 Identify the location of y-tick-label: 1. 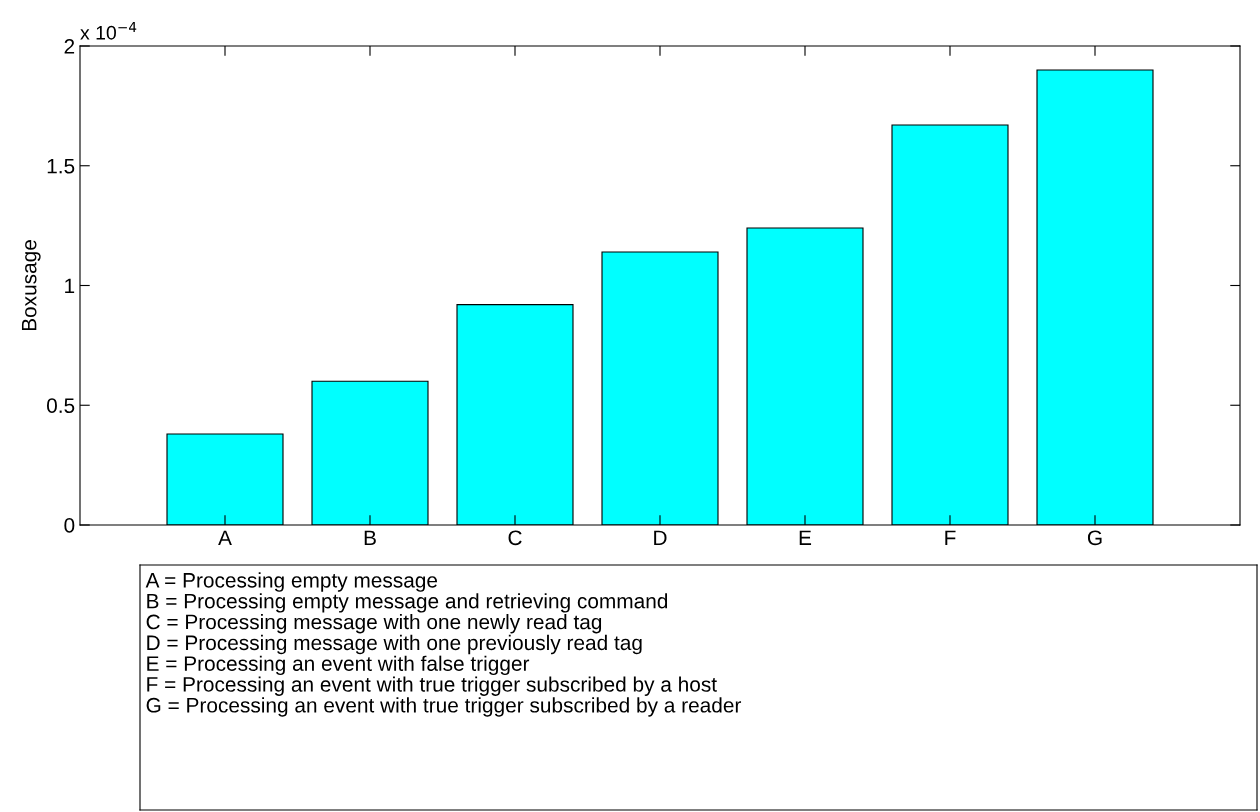
(70, 286).